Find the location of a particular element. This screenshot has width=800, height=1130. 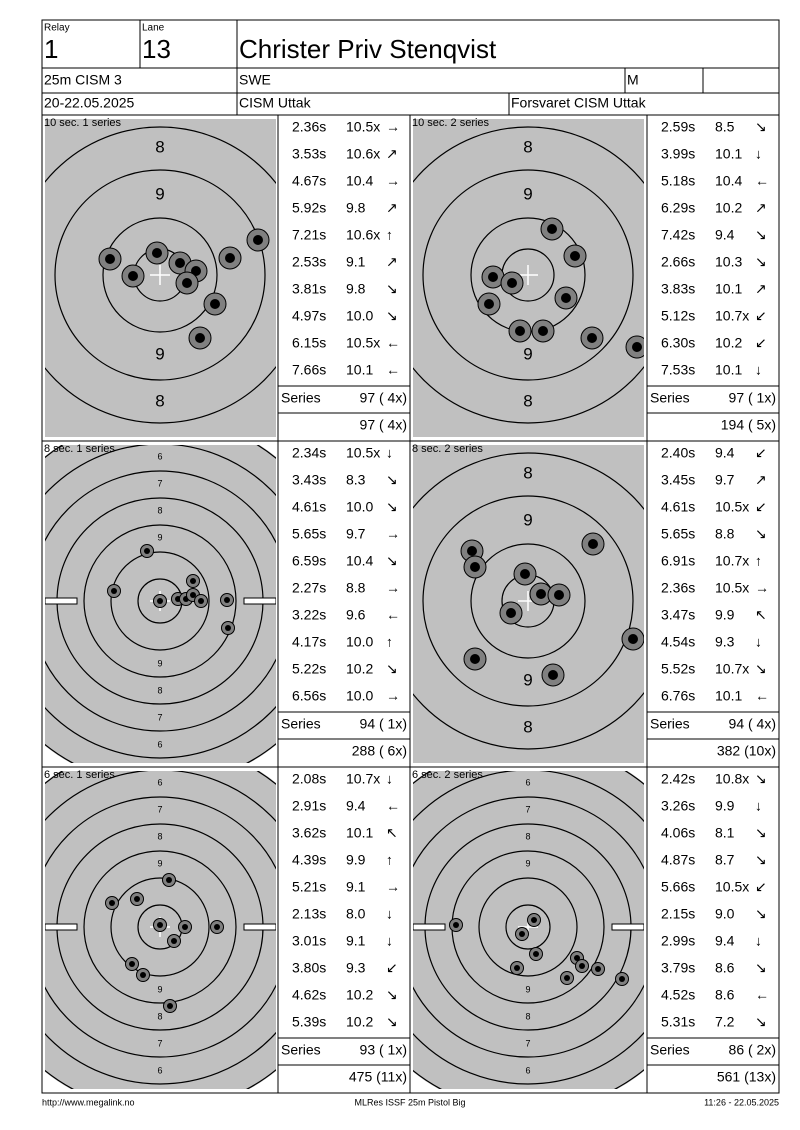

shot-direction: ↑ is located at coordinates (389, 860).